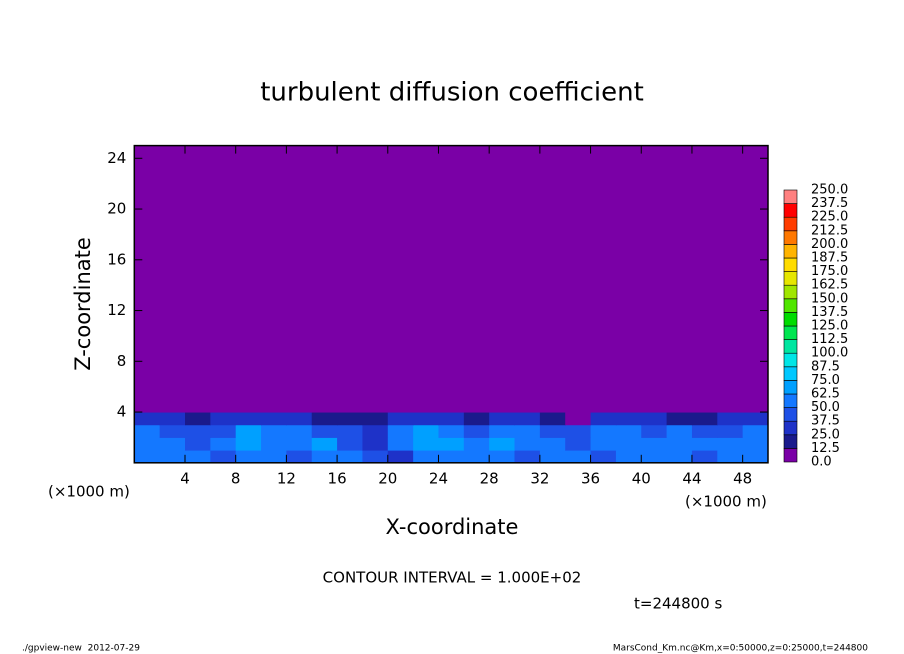 The width and height of the screenshot is (904, 654). Describe the element at coordinates (825, 366) in the screenshot. I see `colorbar-label: 87.5` at that location.